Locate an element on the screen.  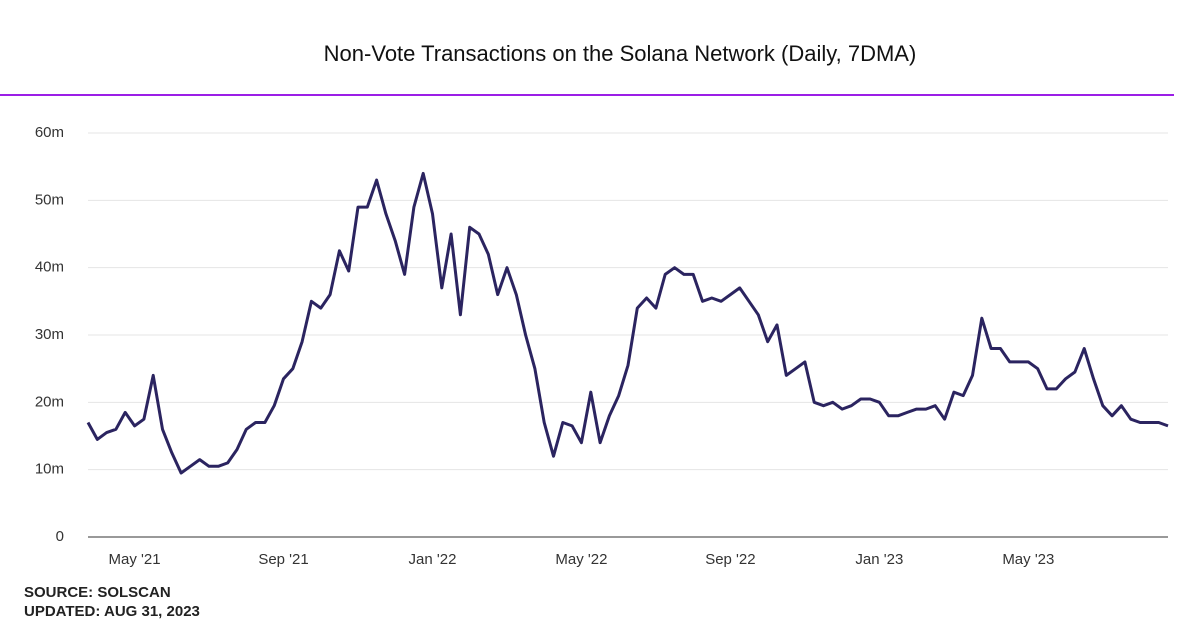
x-tick-label: May '23 is located at coordinates (1028, 559).